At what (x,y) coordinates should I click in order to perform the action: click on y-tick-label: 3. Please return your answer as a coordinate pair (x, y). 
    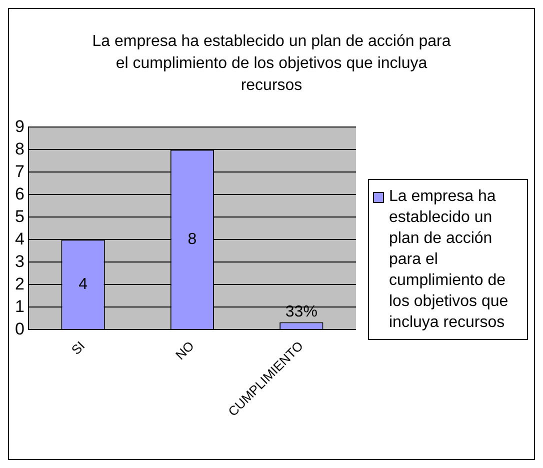
    Looking at the image, I should click on (19, 261).